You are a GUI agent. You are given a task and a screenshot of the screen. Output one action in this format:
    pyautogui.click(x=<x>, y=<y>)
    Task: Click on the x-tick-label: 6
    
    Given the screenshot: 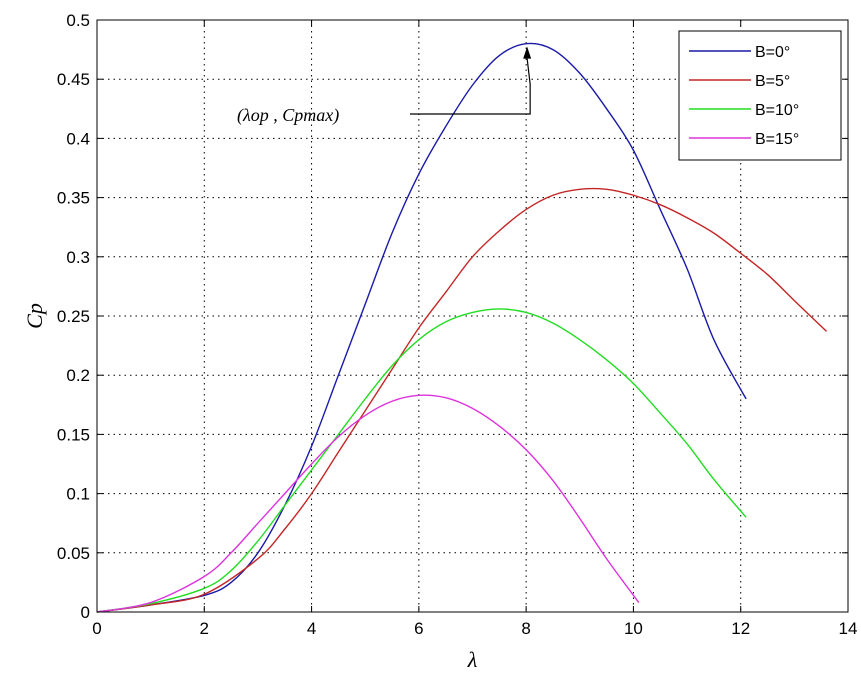 What is the action you would take?
    pyautogui.click(x=418, y=628)
    